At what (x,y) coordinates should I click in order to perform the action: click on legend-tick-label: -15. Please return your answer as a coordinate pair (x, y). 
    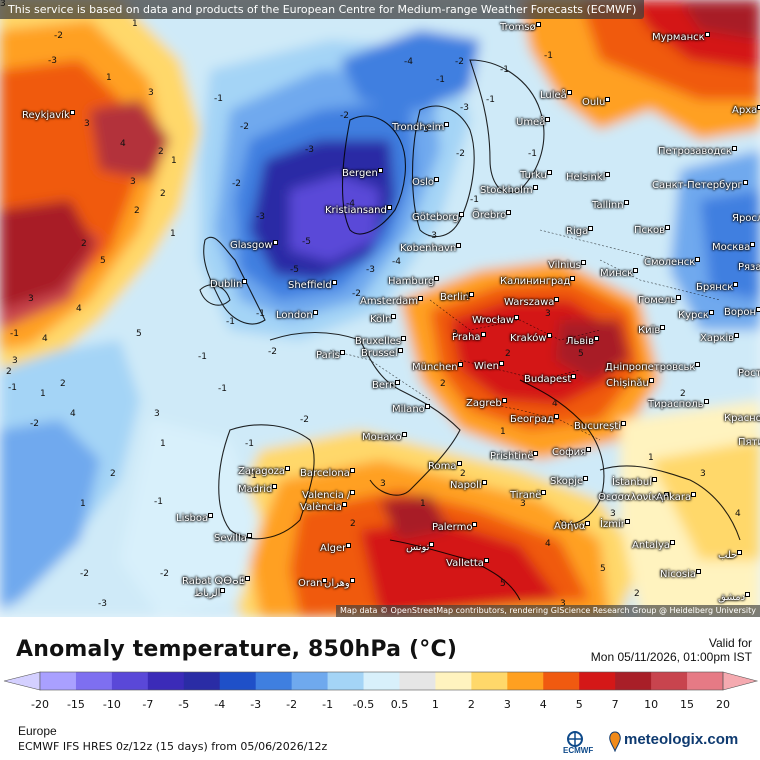
    Looking at the image, I should click on (75, 704).